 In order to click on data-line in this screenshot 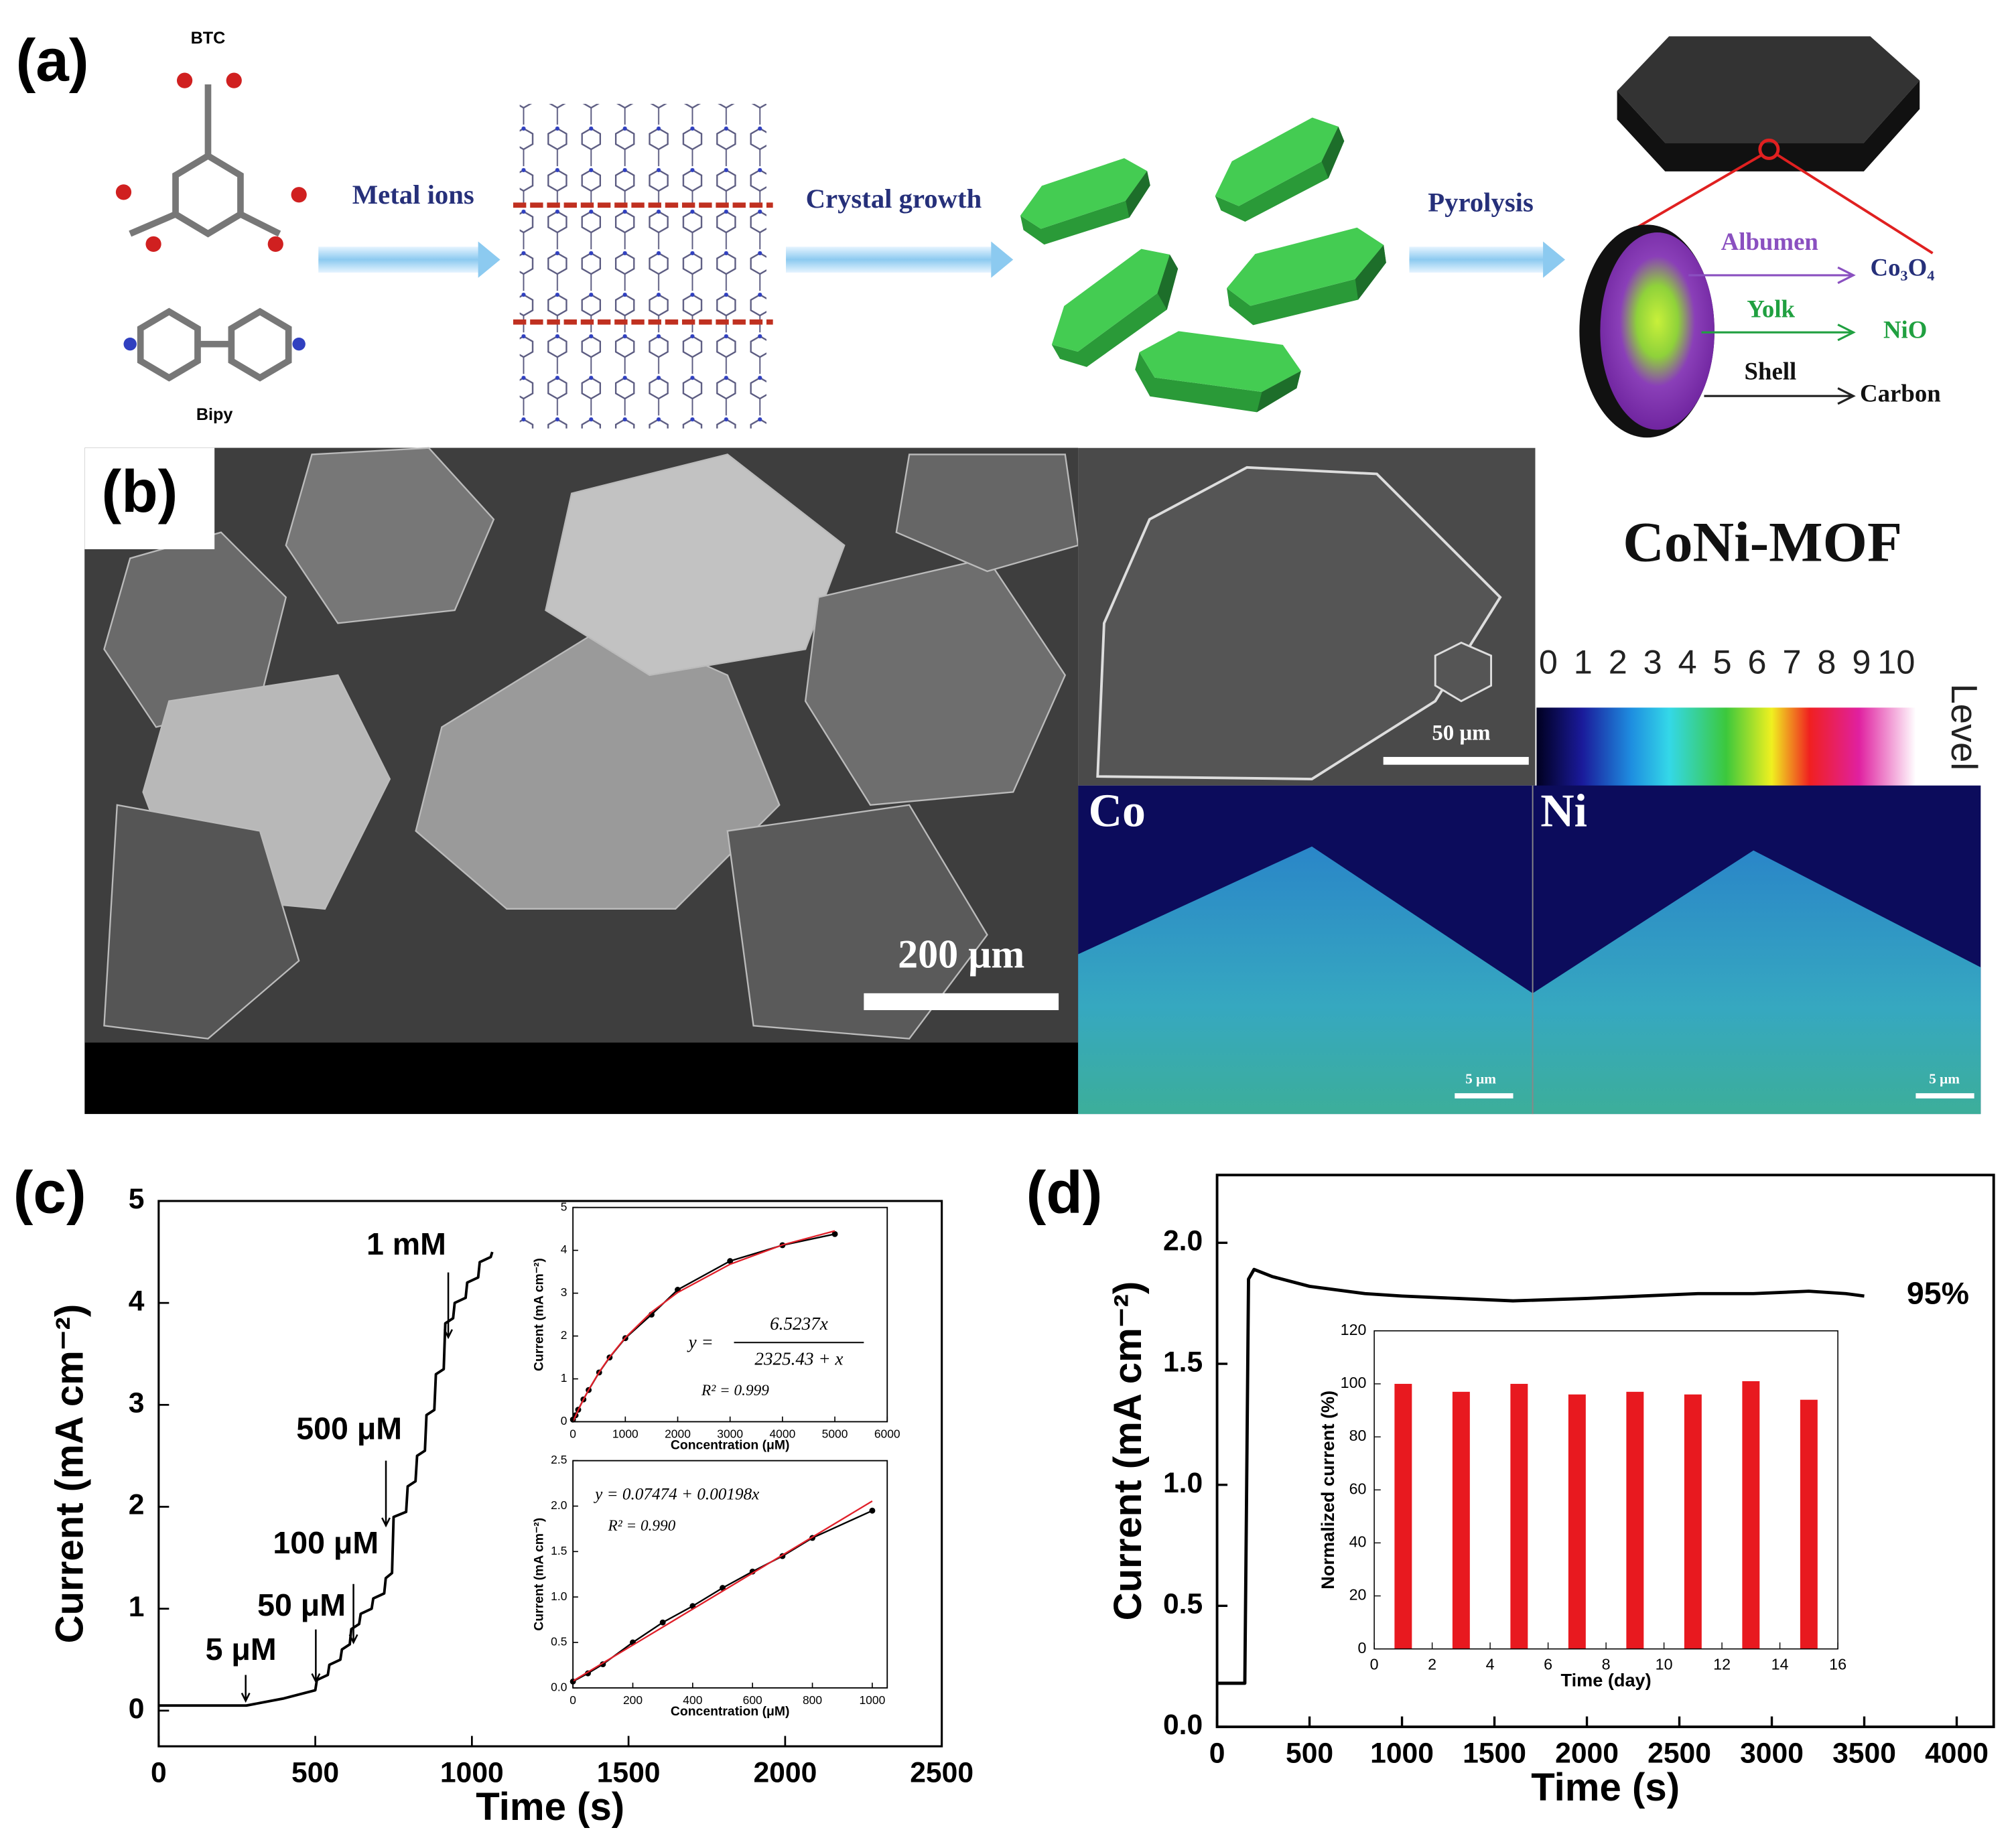, I will do `click(1541, 1476)`.